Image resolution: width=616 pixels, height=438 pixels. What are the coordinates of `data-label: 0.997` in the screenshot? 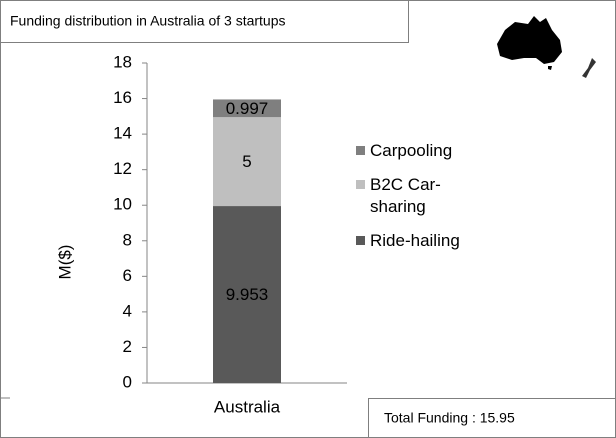 It's located at (247, 108).